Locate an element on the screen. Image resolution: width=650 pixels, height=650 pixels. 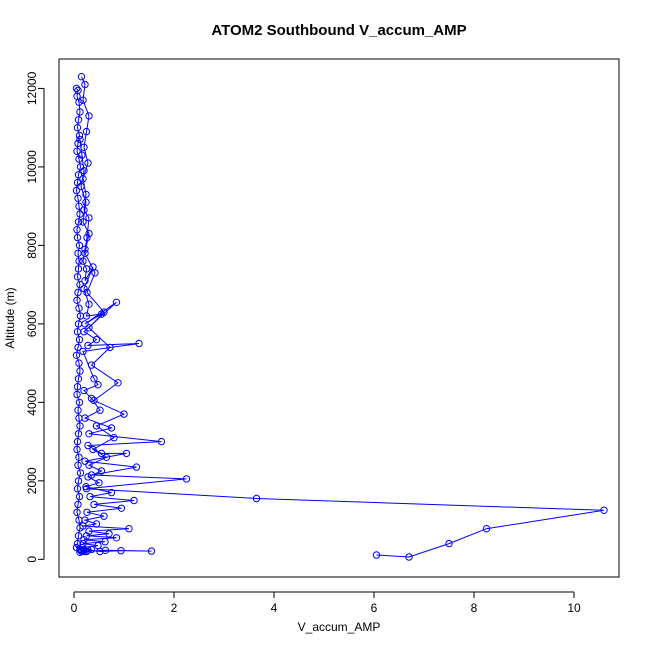
x-axis-label: V_accum_AMP is located at coordinates (339, 627).